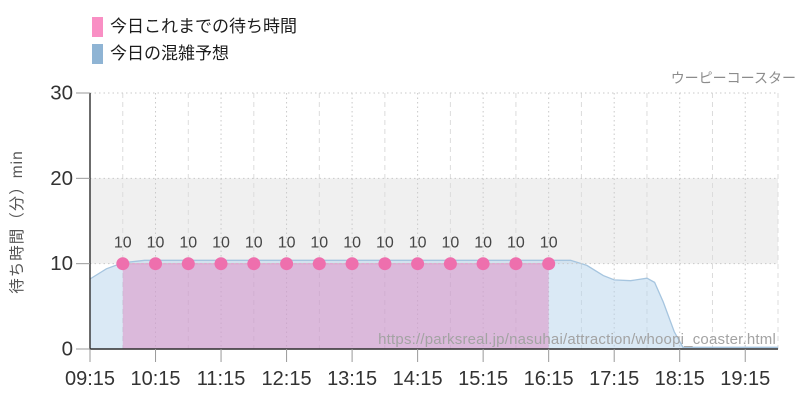 This screenshot has width=800, height=400. What do you see at coordinates (287, 379) in the screenshot?
I see `x-axis-tick-label: 12:15` at bounding box center [287, 379].